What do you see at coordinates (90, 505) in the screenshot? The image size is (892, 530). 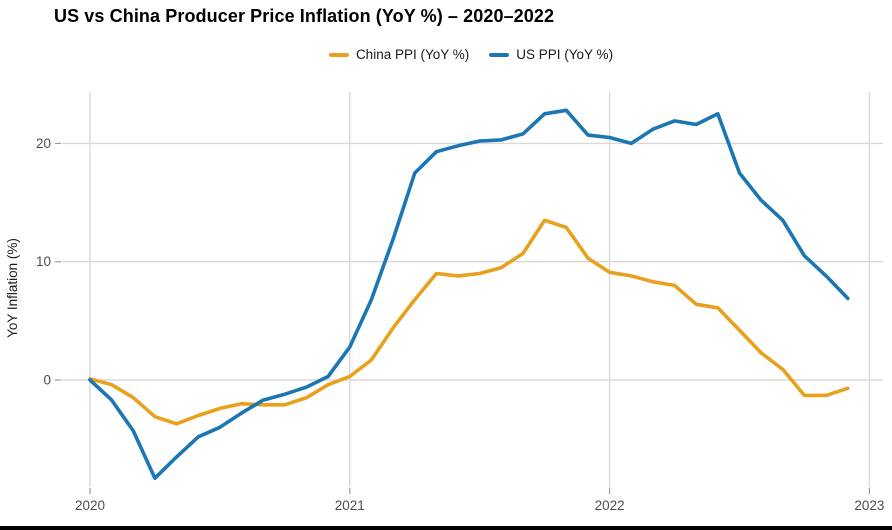 I see `x-tick-label-2020: 2020` at bounding box center [90, 505].